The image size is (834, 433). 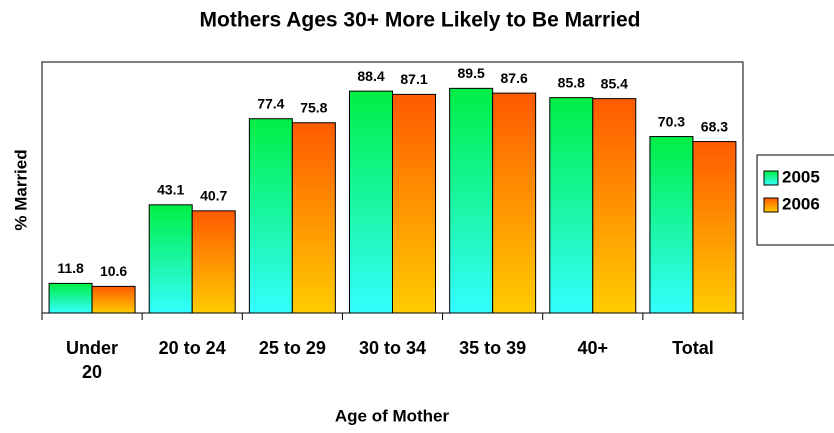 What do you see at coordinates (514, 78) in the screenshot?
I see `value-label: 87.6` at bounding box center [514, 78].